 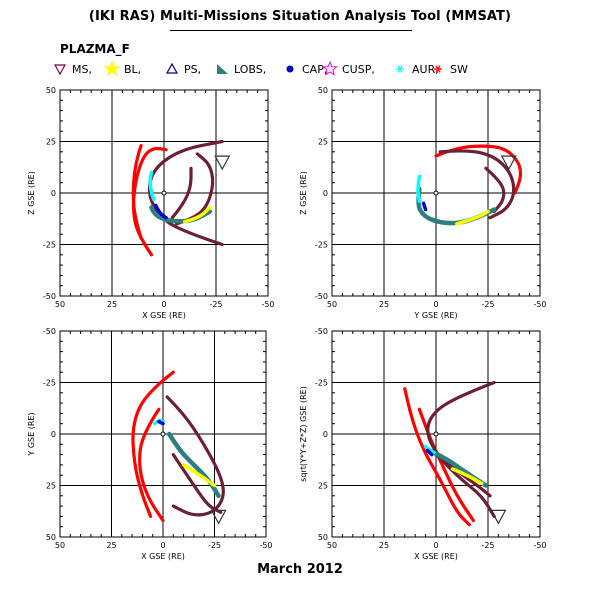 What do you see at coordinates (435, 315) in the screenshot?
I see `x-axis-label: Y GSE (RE)` at bounding box center [435, 315].